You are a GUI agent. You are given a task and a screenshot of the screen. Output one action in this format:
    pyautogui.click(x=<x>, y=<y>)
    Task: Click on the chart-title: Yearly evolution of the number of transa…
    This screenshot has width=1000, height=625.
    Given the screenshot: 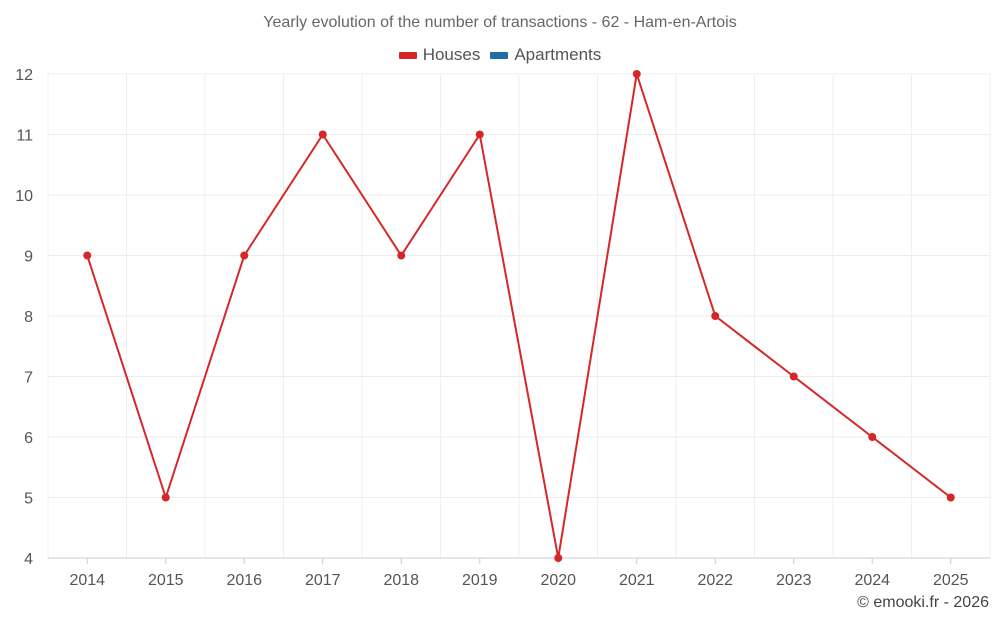 What is the action you would take?
    pyautogui.click(x=500, y=22)
    